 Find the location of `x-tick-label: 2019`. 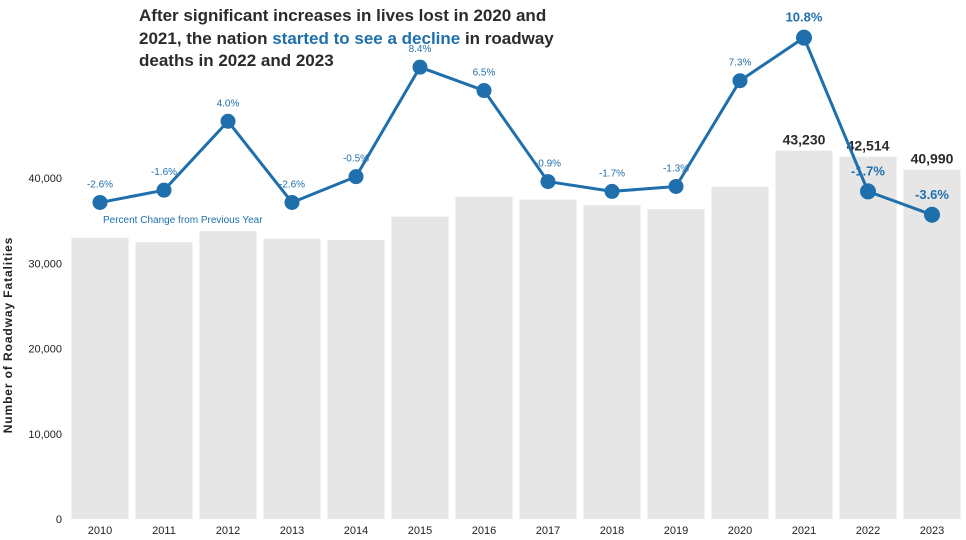

x-tick-label: 2019 is located at coordinates (676, 531).